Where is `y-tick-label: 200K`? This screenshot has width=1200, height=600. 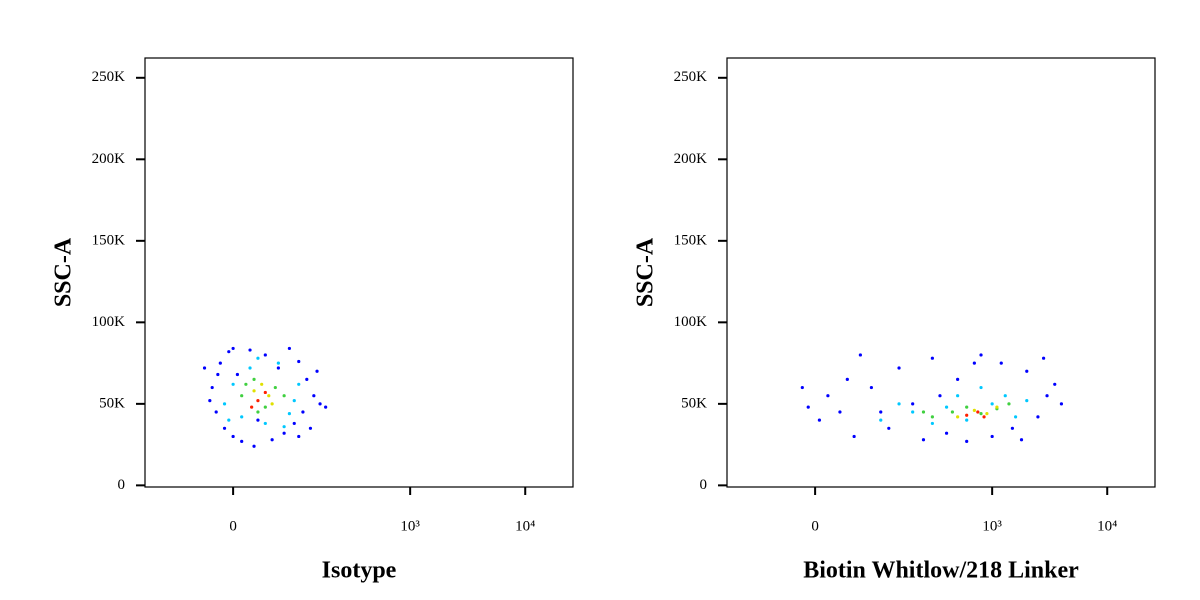 y-tick-label: 200K is located at coordinates (109, 159).